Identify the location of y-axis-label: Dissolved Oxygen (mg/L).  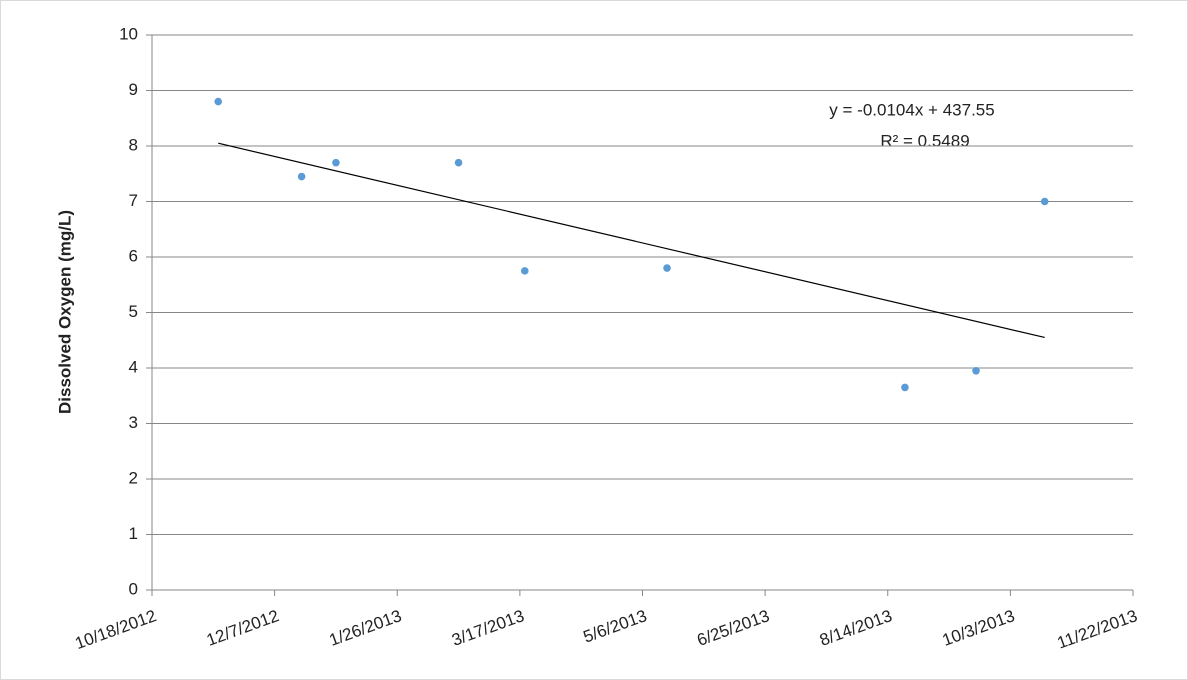
(64, 312).